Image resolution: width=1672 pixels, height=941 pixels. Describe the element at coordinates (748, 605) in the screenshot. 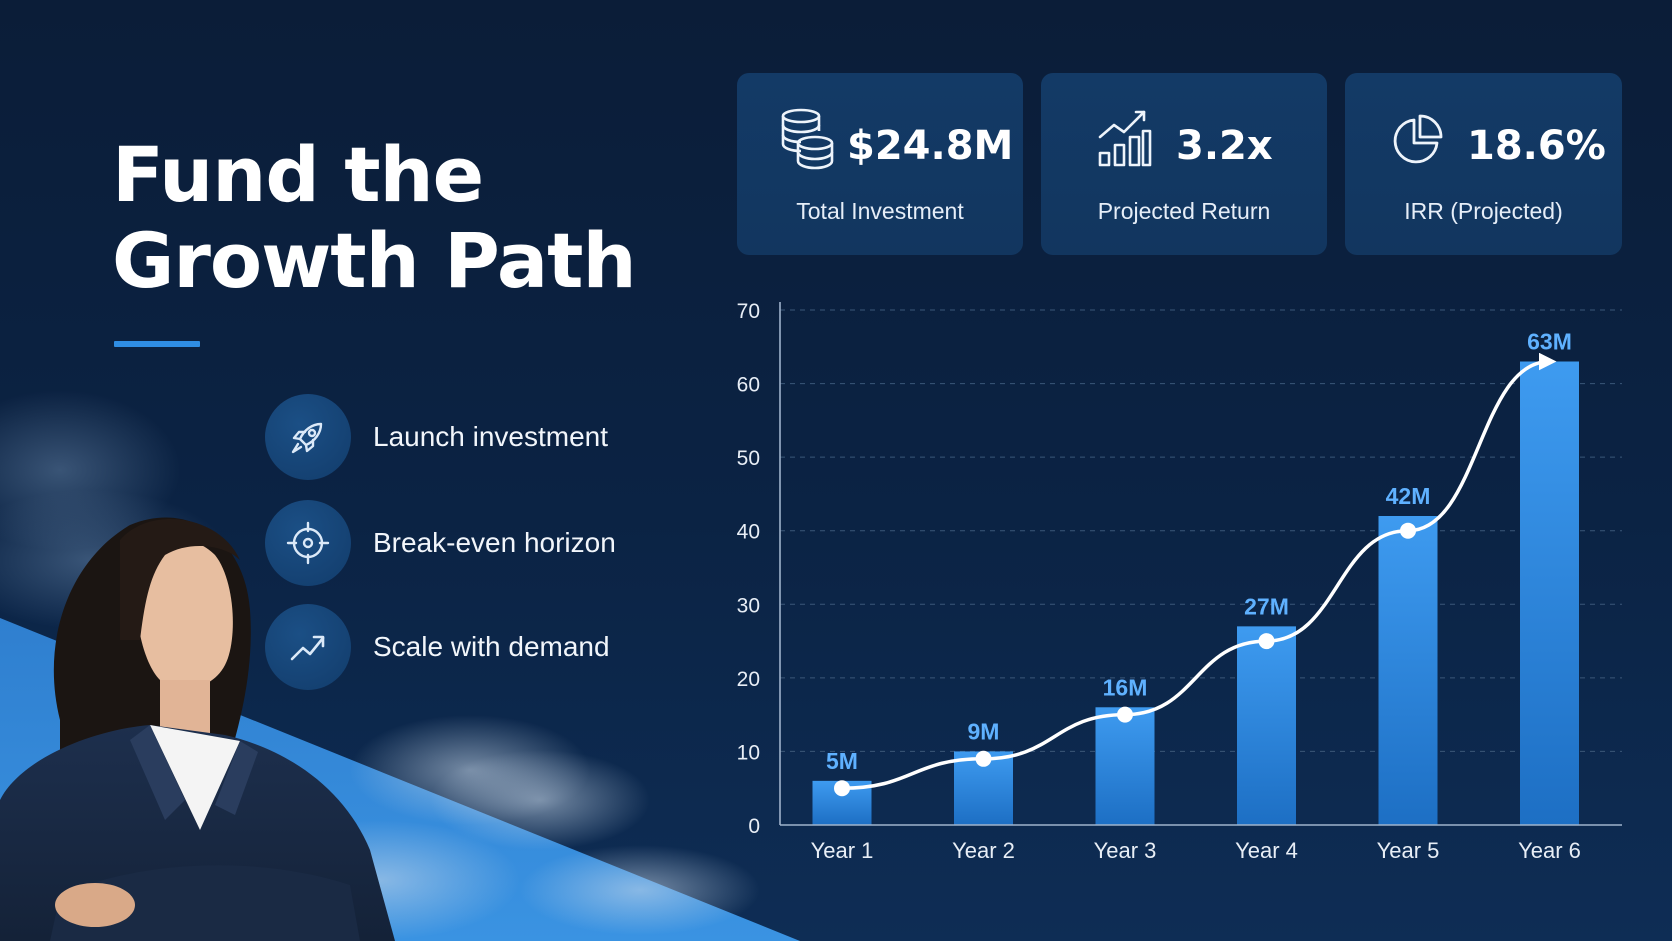

I see `y-tick-label: 30` at that location.